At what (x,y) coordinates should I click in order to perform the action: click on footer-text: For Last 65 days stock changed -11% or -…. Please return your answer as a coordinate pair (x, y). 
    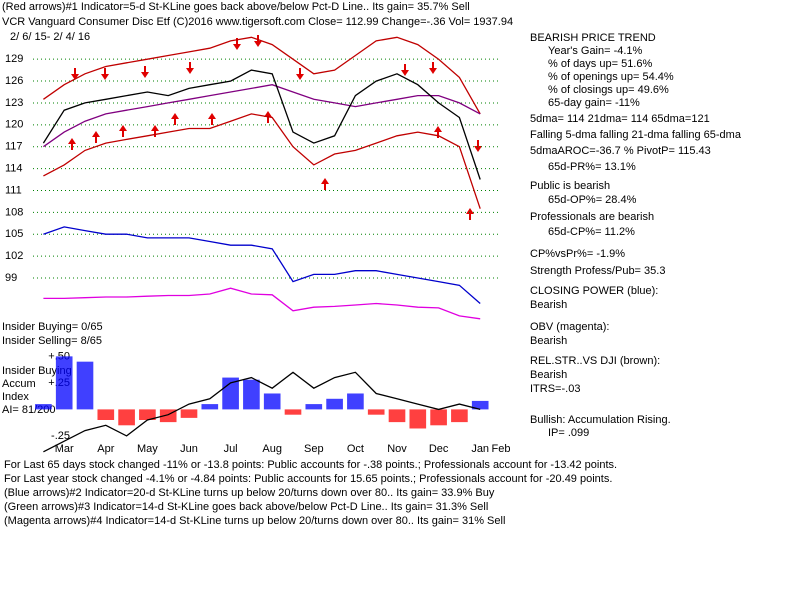
    Looking at the image, I should click on (310, 465).